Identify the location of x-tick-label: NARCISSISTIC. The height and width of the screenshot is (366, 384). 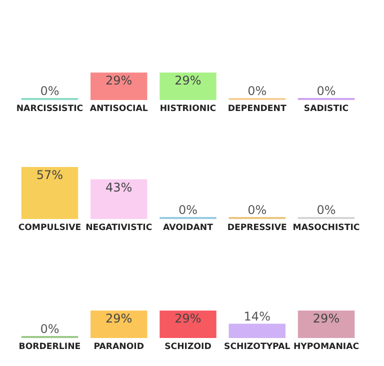
(50, 109).